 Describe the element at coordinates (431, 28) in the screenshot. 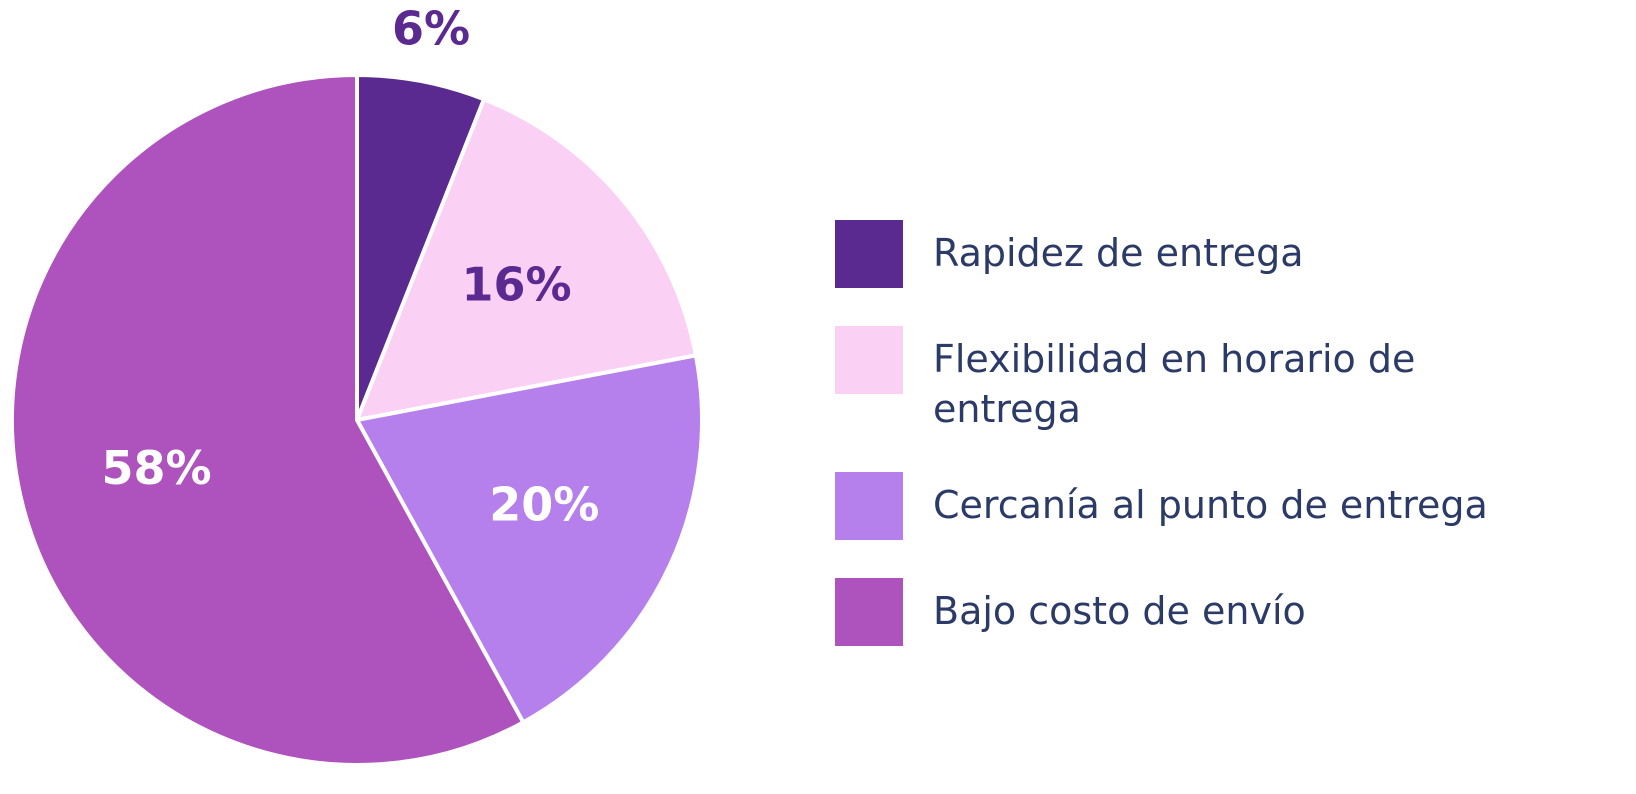

I see `value-label: 6%` at that location.